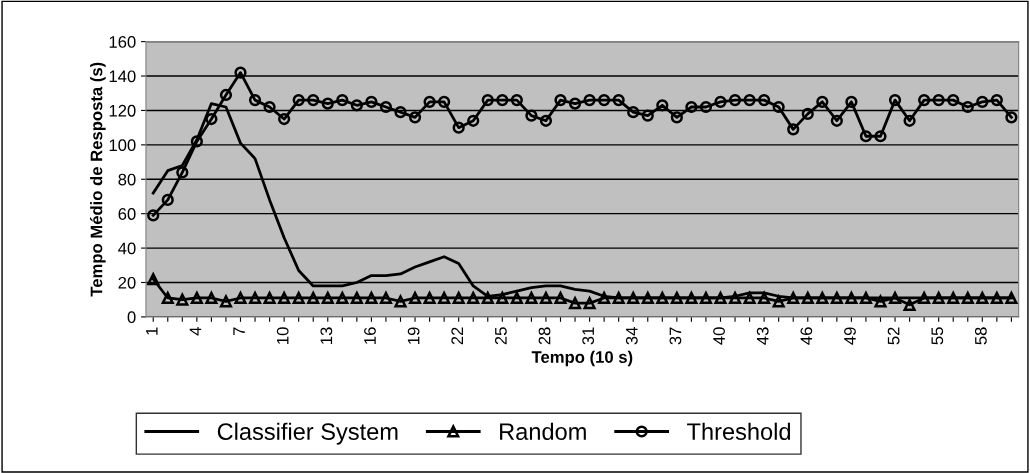 Image resolution: width=1030 pixels, height=473 pixels. Describe the element at coordinates (239, 331) in the screenshot. I see `x-tick-label: 7` at that location.